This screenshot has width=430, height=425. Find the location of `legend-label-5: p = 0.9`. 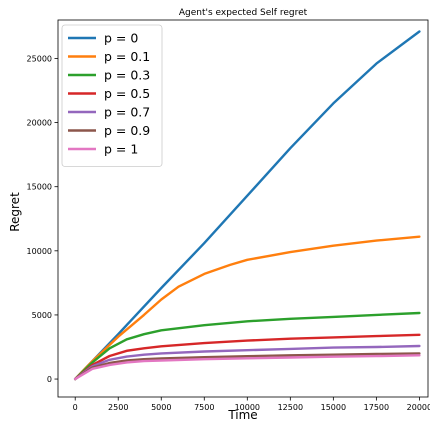

legend-label-5: p = 0.9 is located at coordinates (127, 130).